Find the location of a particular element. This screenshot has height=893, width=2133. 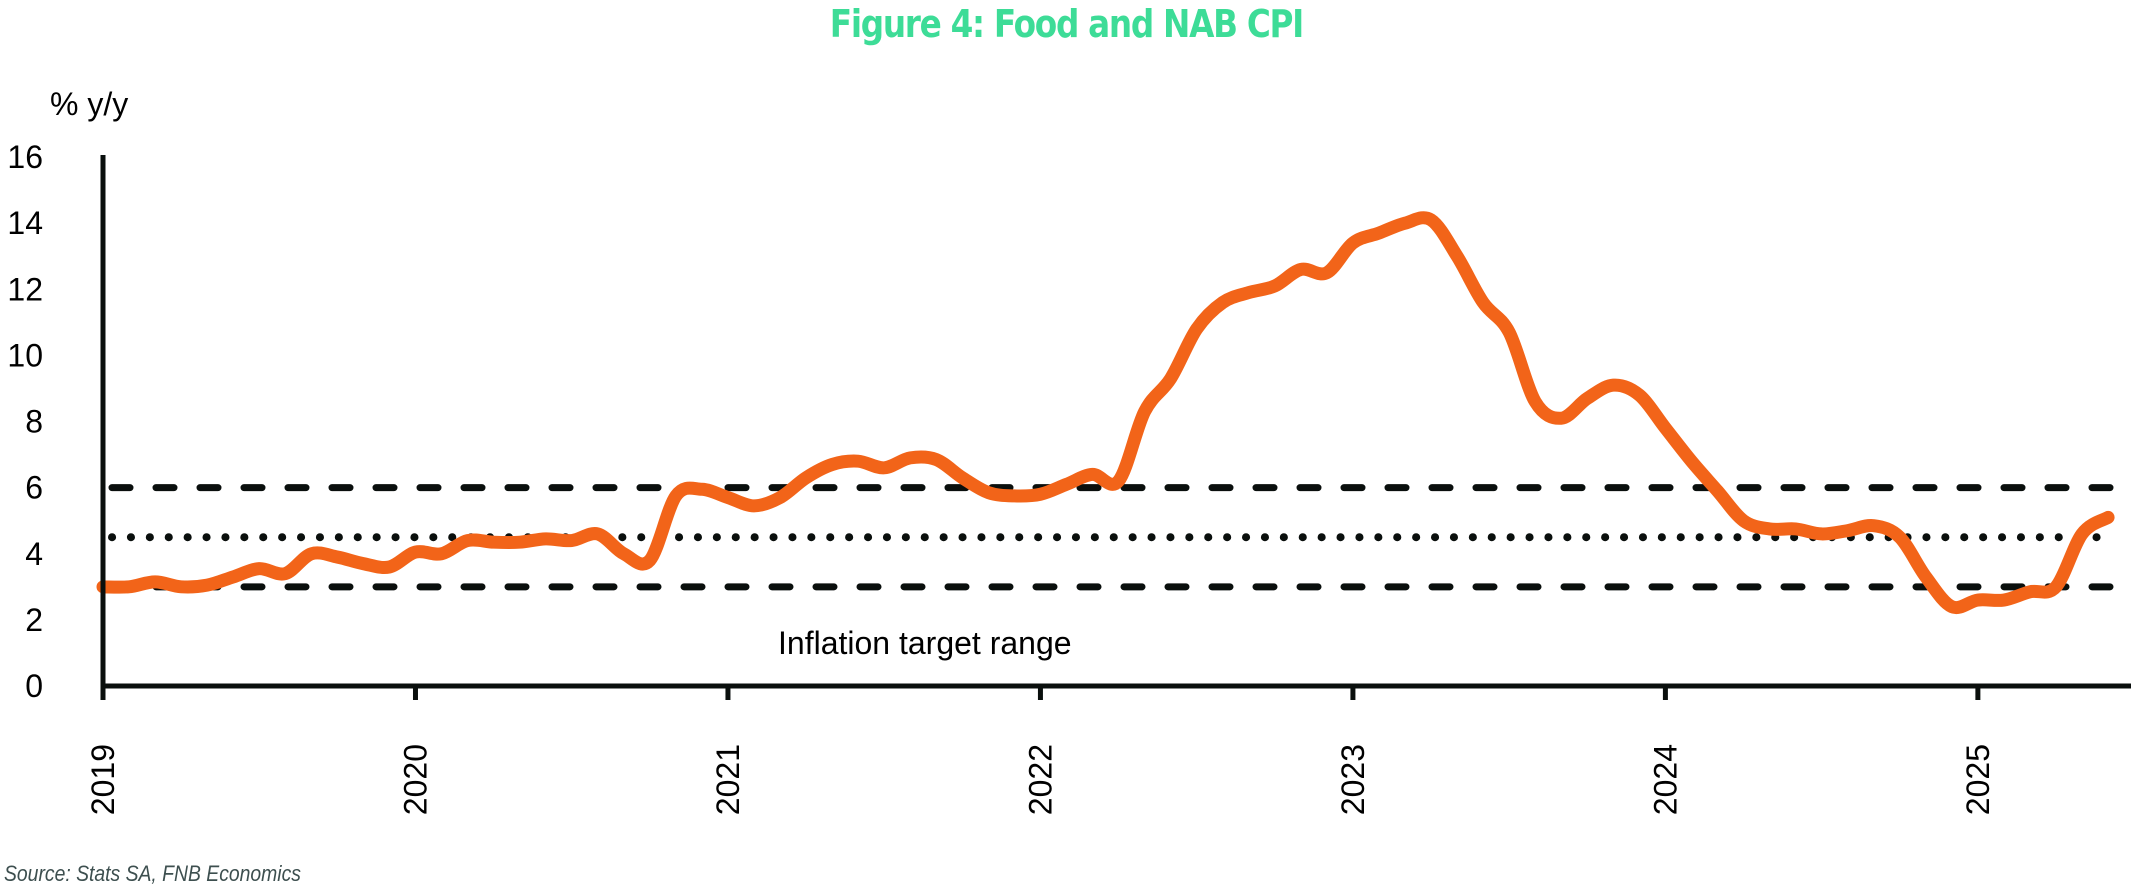

x-tick-labels: 2019 2020 2021 2022 2023 2024 2025 is located at coordinates (1040, 750).